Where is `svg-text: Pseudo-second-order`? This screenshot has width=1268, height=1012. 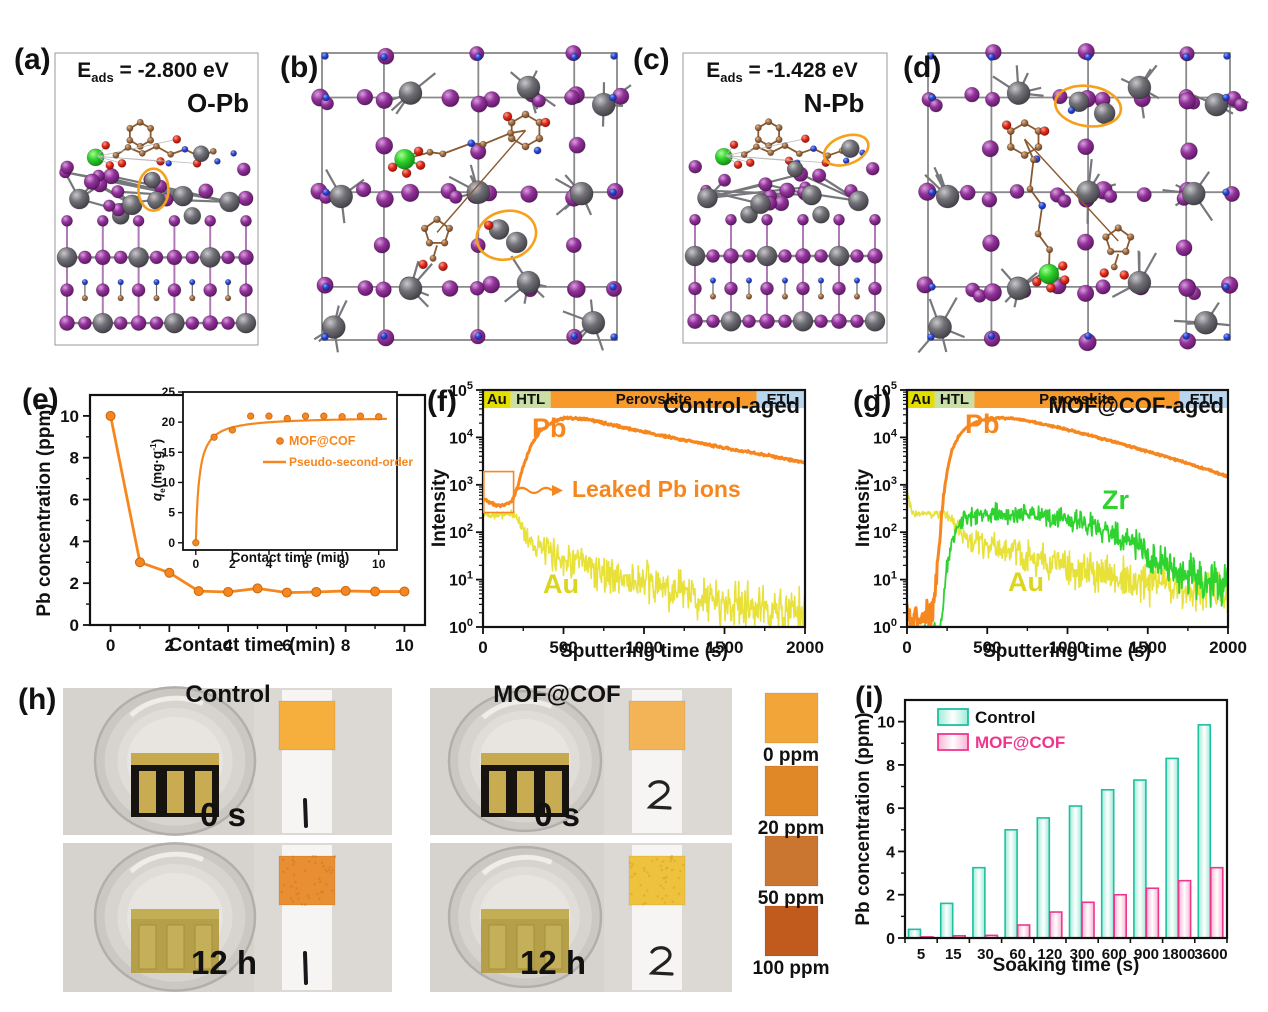
svg-text: Pseudo-second-order is located at coordinates (351, 462).